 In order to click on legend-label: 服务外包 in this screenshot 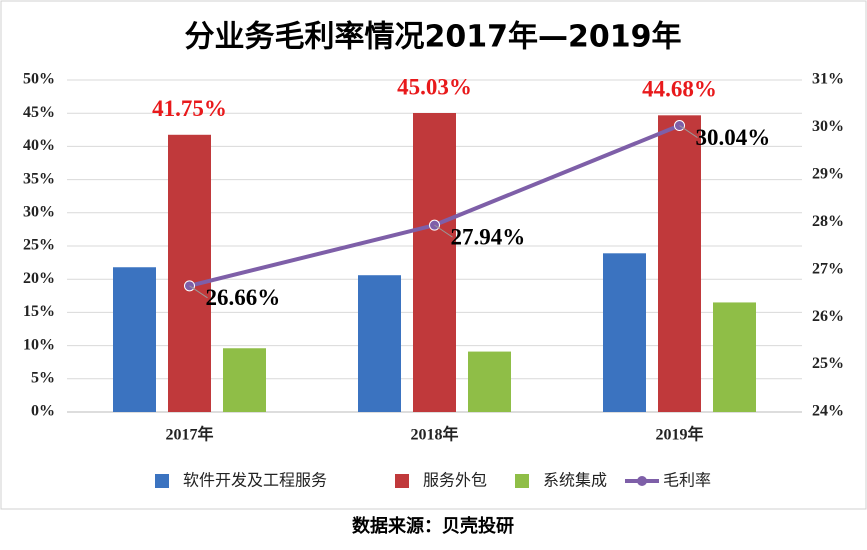, I will do `click(455, 480)`.